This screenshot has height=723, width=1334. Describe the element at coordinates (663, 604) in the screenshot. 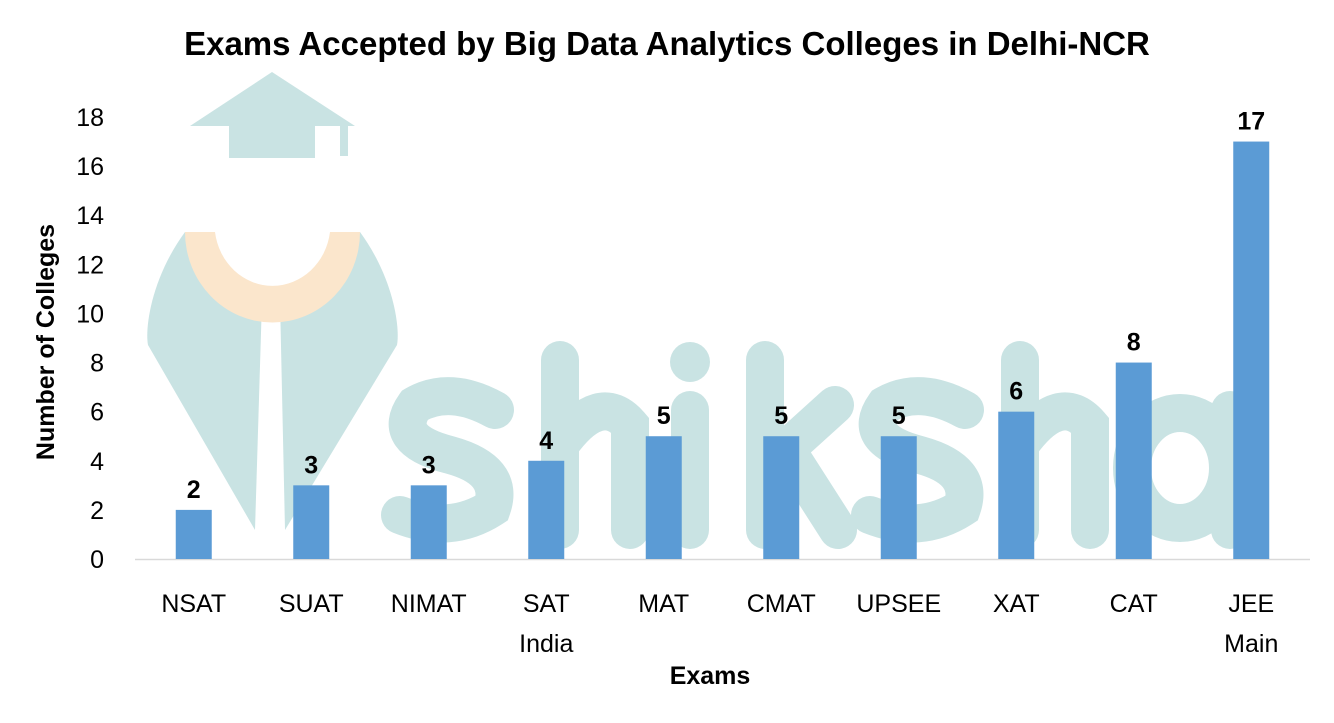

I see `x-tick-label: MAT` at that location.